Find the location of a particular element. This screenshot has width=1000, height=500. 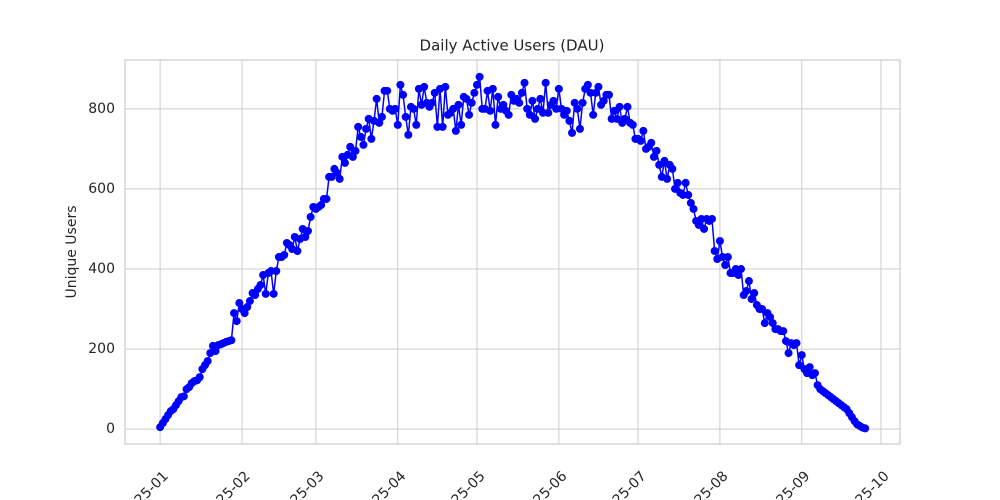

y-tick-label: 600 is located at coordinates (101, 189).